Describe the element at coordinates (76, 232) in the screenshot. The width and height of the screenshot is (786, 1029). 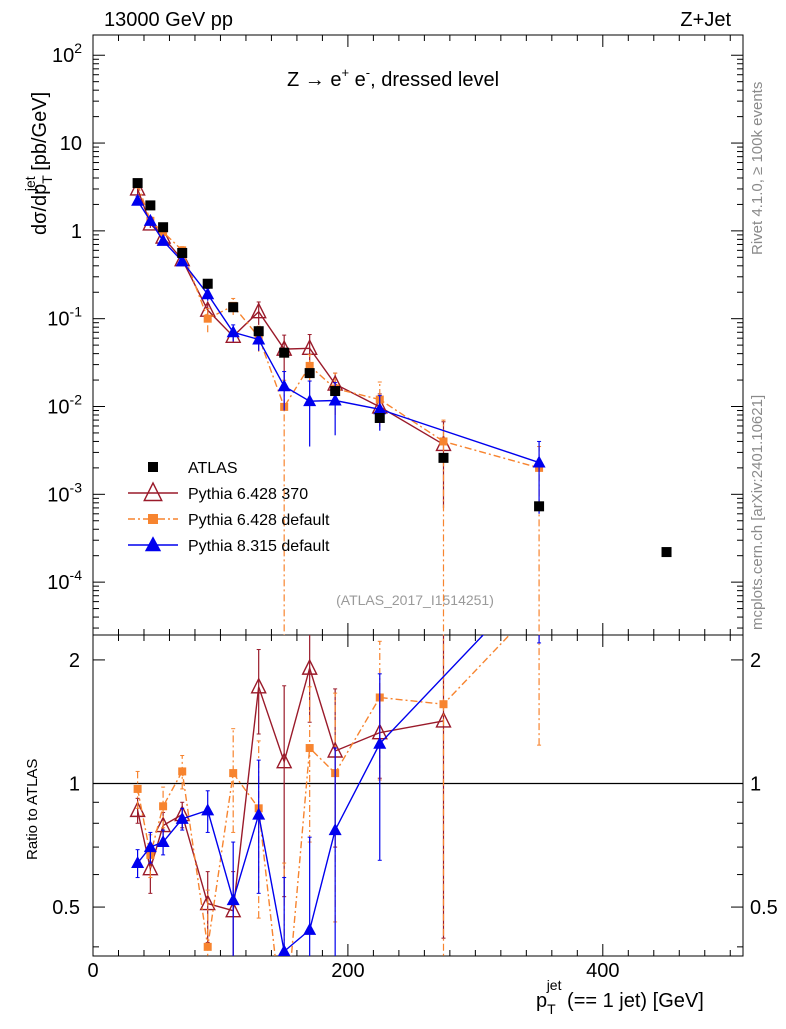
I see `y-tick-label-main: 1` at that location.